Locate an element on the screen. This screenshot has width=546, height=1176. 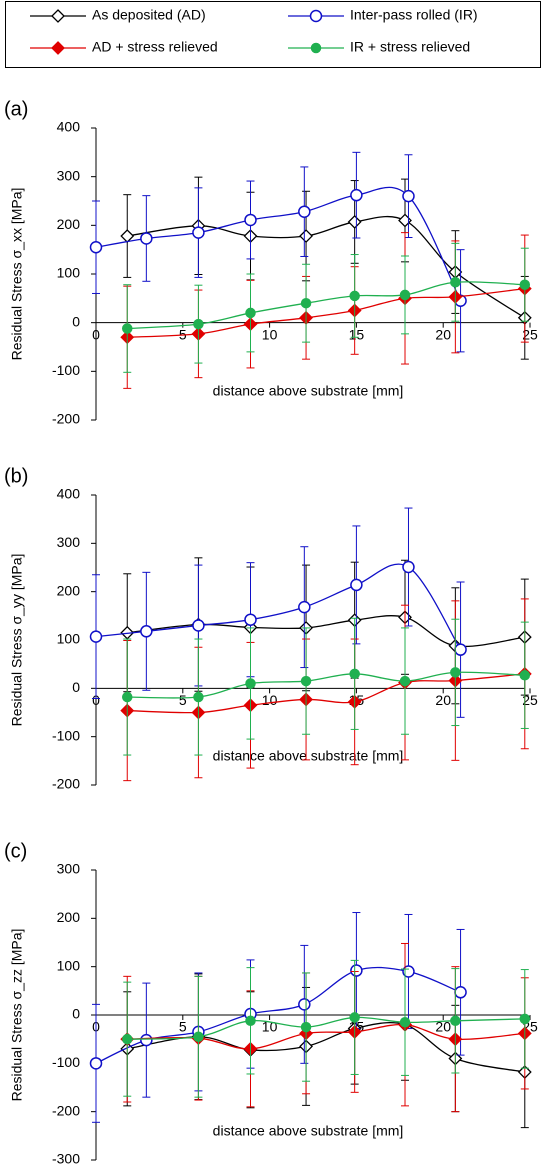
y-tick-label: 400 is located at coordinates (69, 127).